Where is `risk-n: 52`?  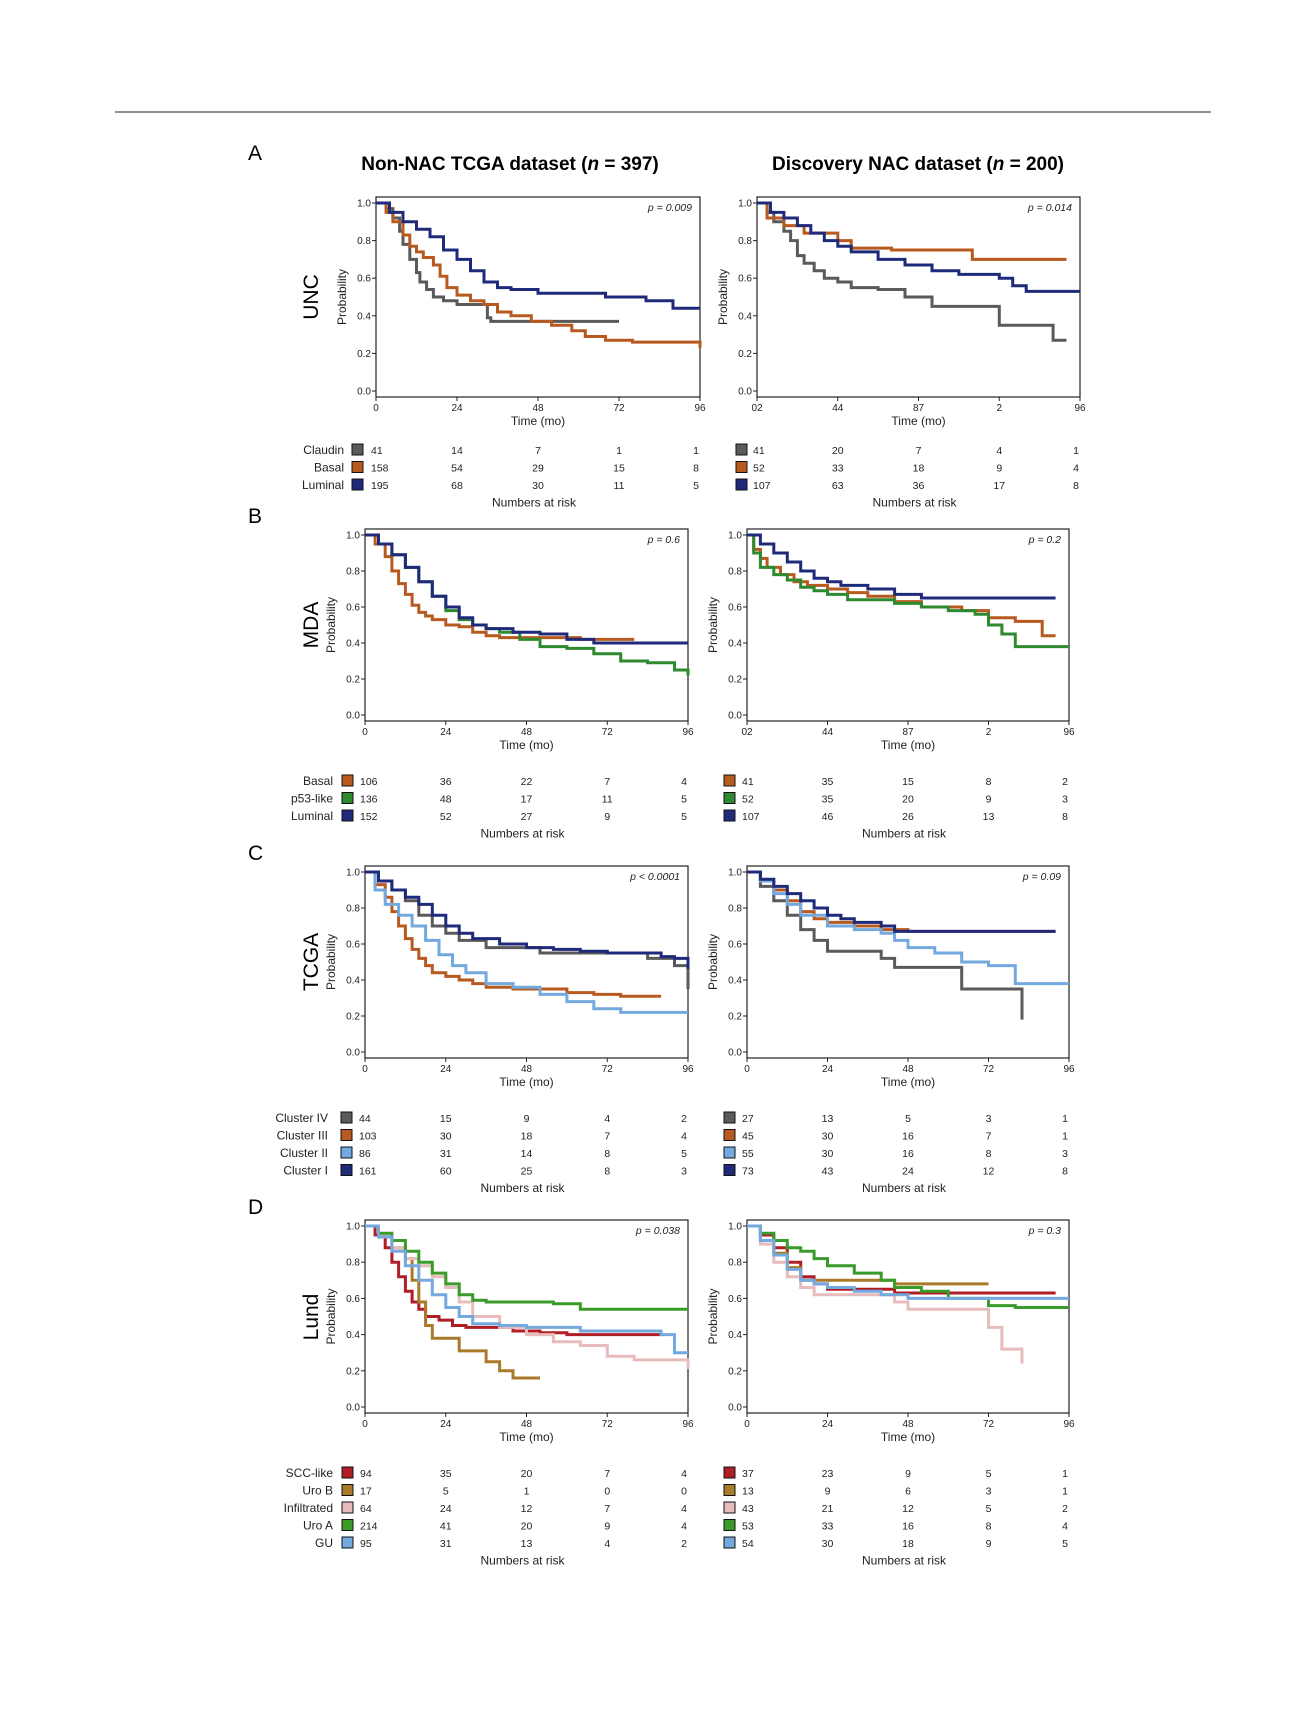 risk-n: 52 is located at coordinates (748, 800).